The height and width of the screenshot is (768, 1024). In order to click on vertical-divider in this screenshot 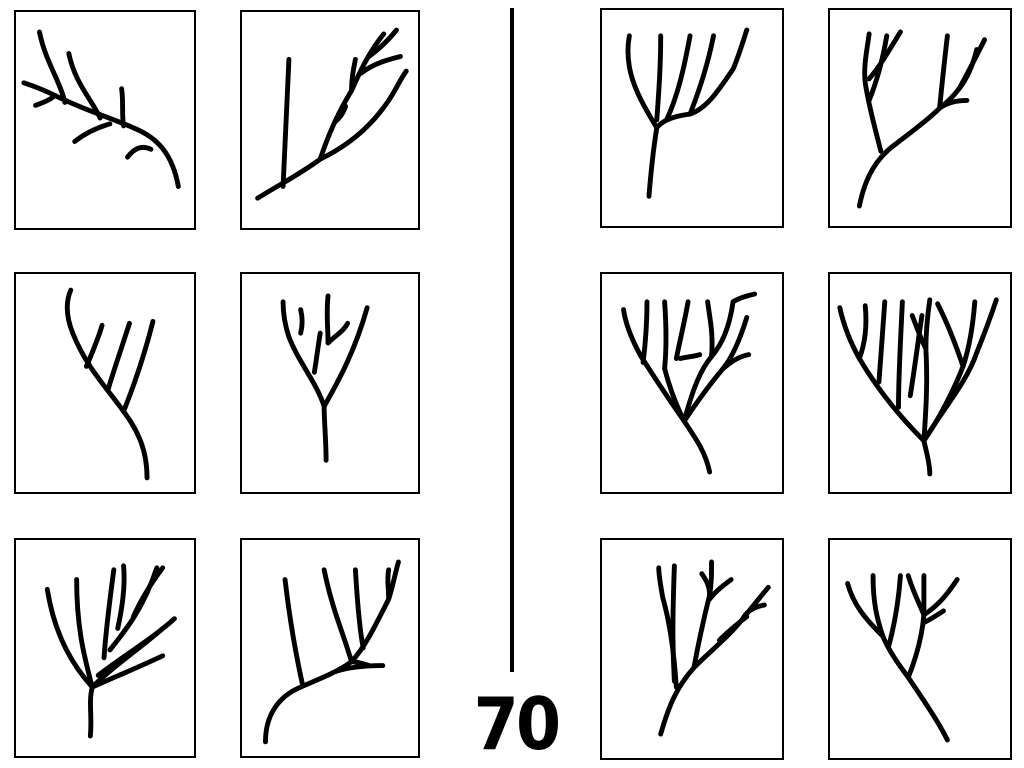, I will do `click(512, 340)`.